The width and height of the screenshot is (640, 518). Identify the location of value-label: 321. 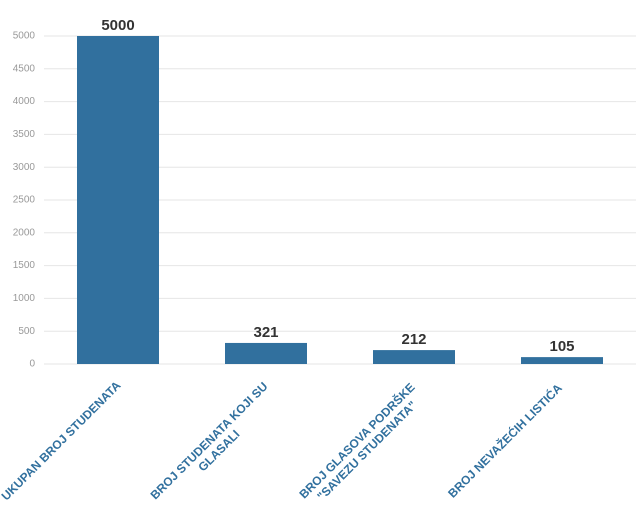
(265, 332).